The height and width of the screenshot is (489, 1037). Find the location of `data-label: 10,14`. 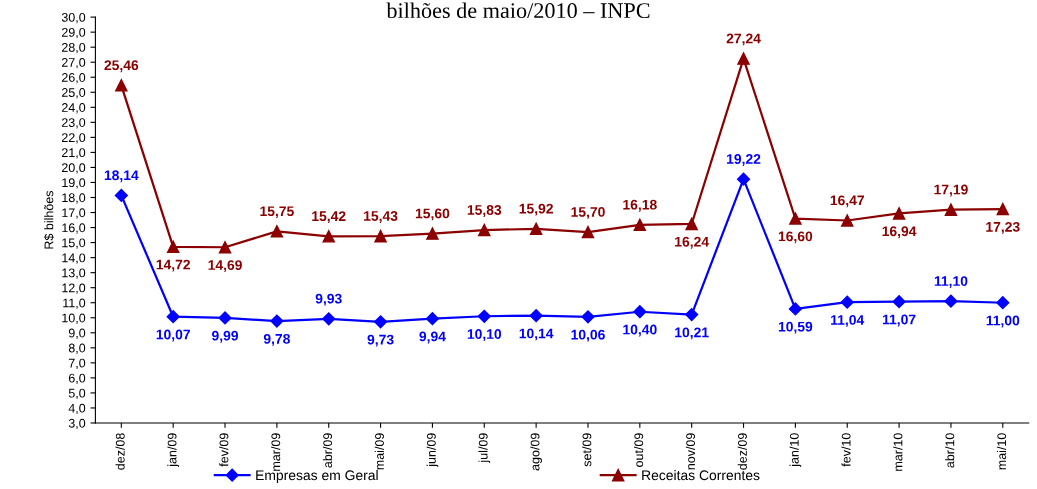

data-label: 10,14 is located at coordinates (536, 334).